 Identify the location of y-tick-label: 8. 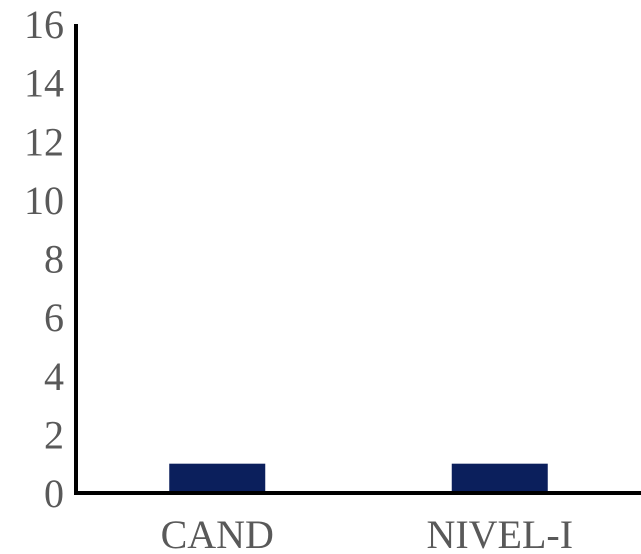
(54, 259).